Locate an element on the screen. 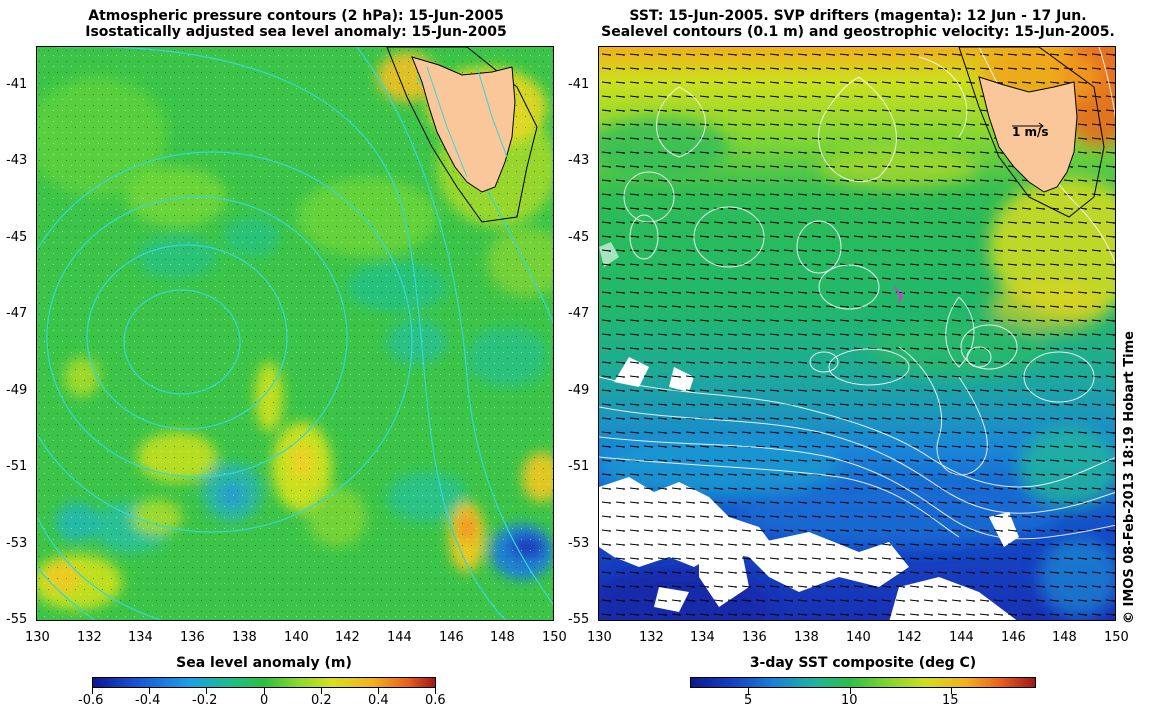  colorbar-tick-label: 0 is located at coordinates (264, 700).